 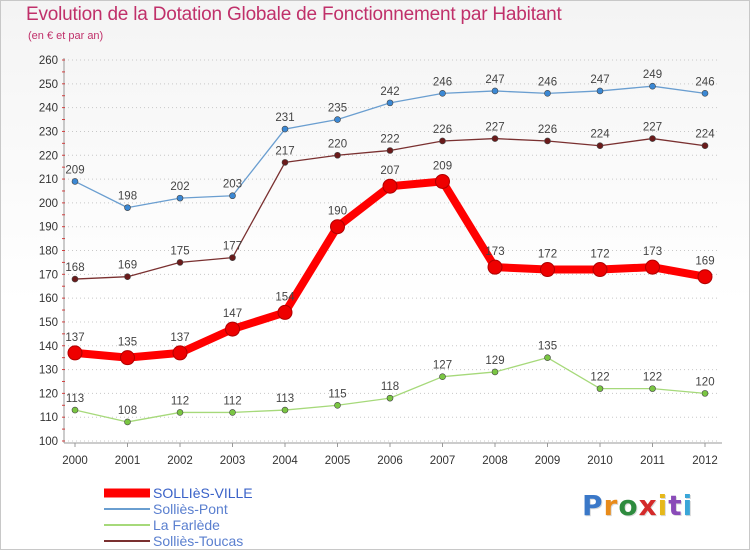 I want to click on logo-letter: i, so click(x=663, y=505).